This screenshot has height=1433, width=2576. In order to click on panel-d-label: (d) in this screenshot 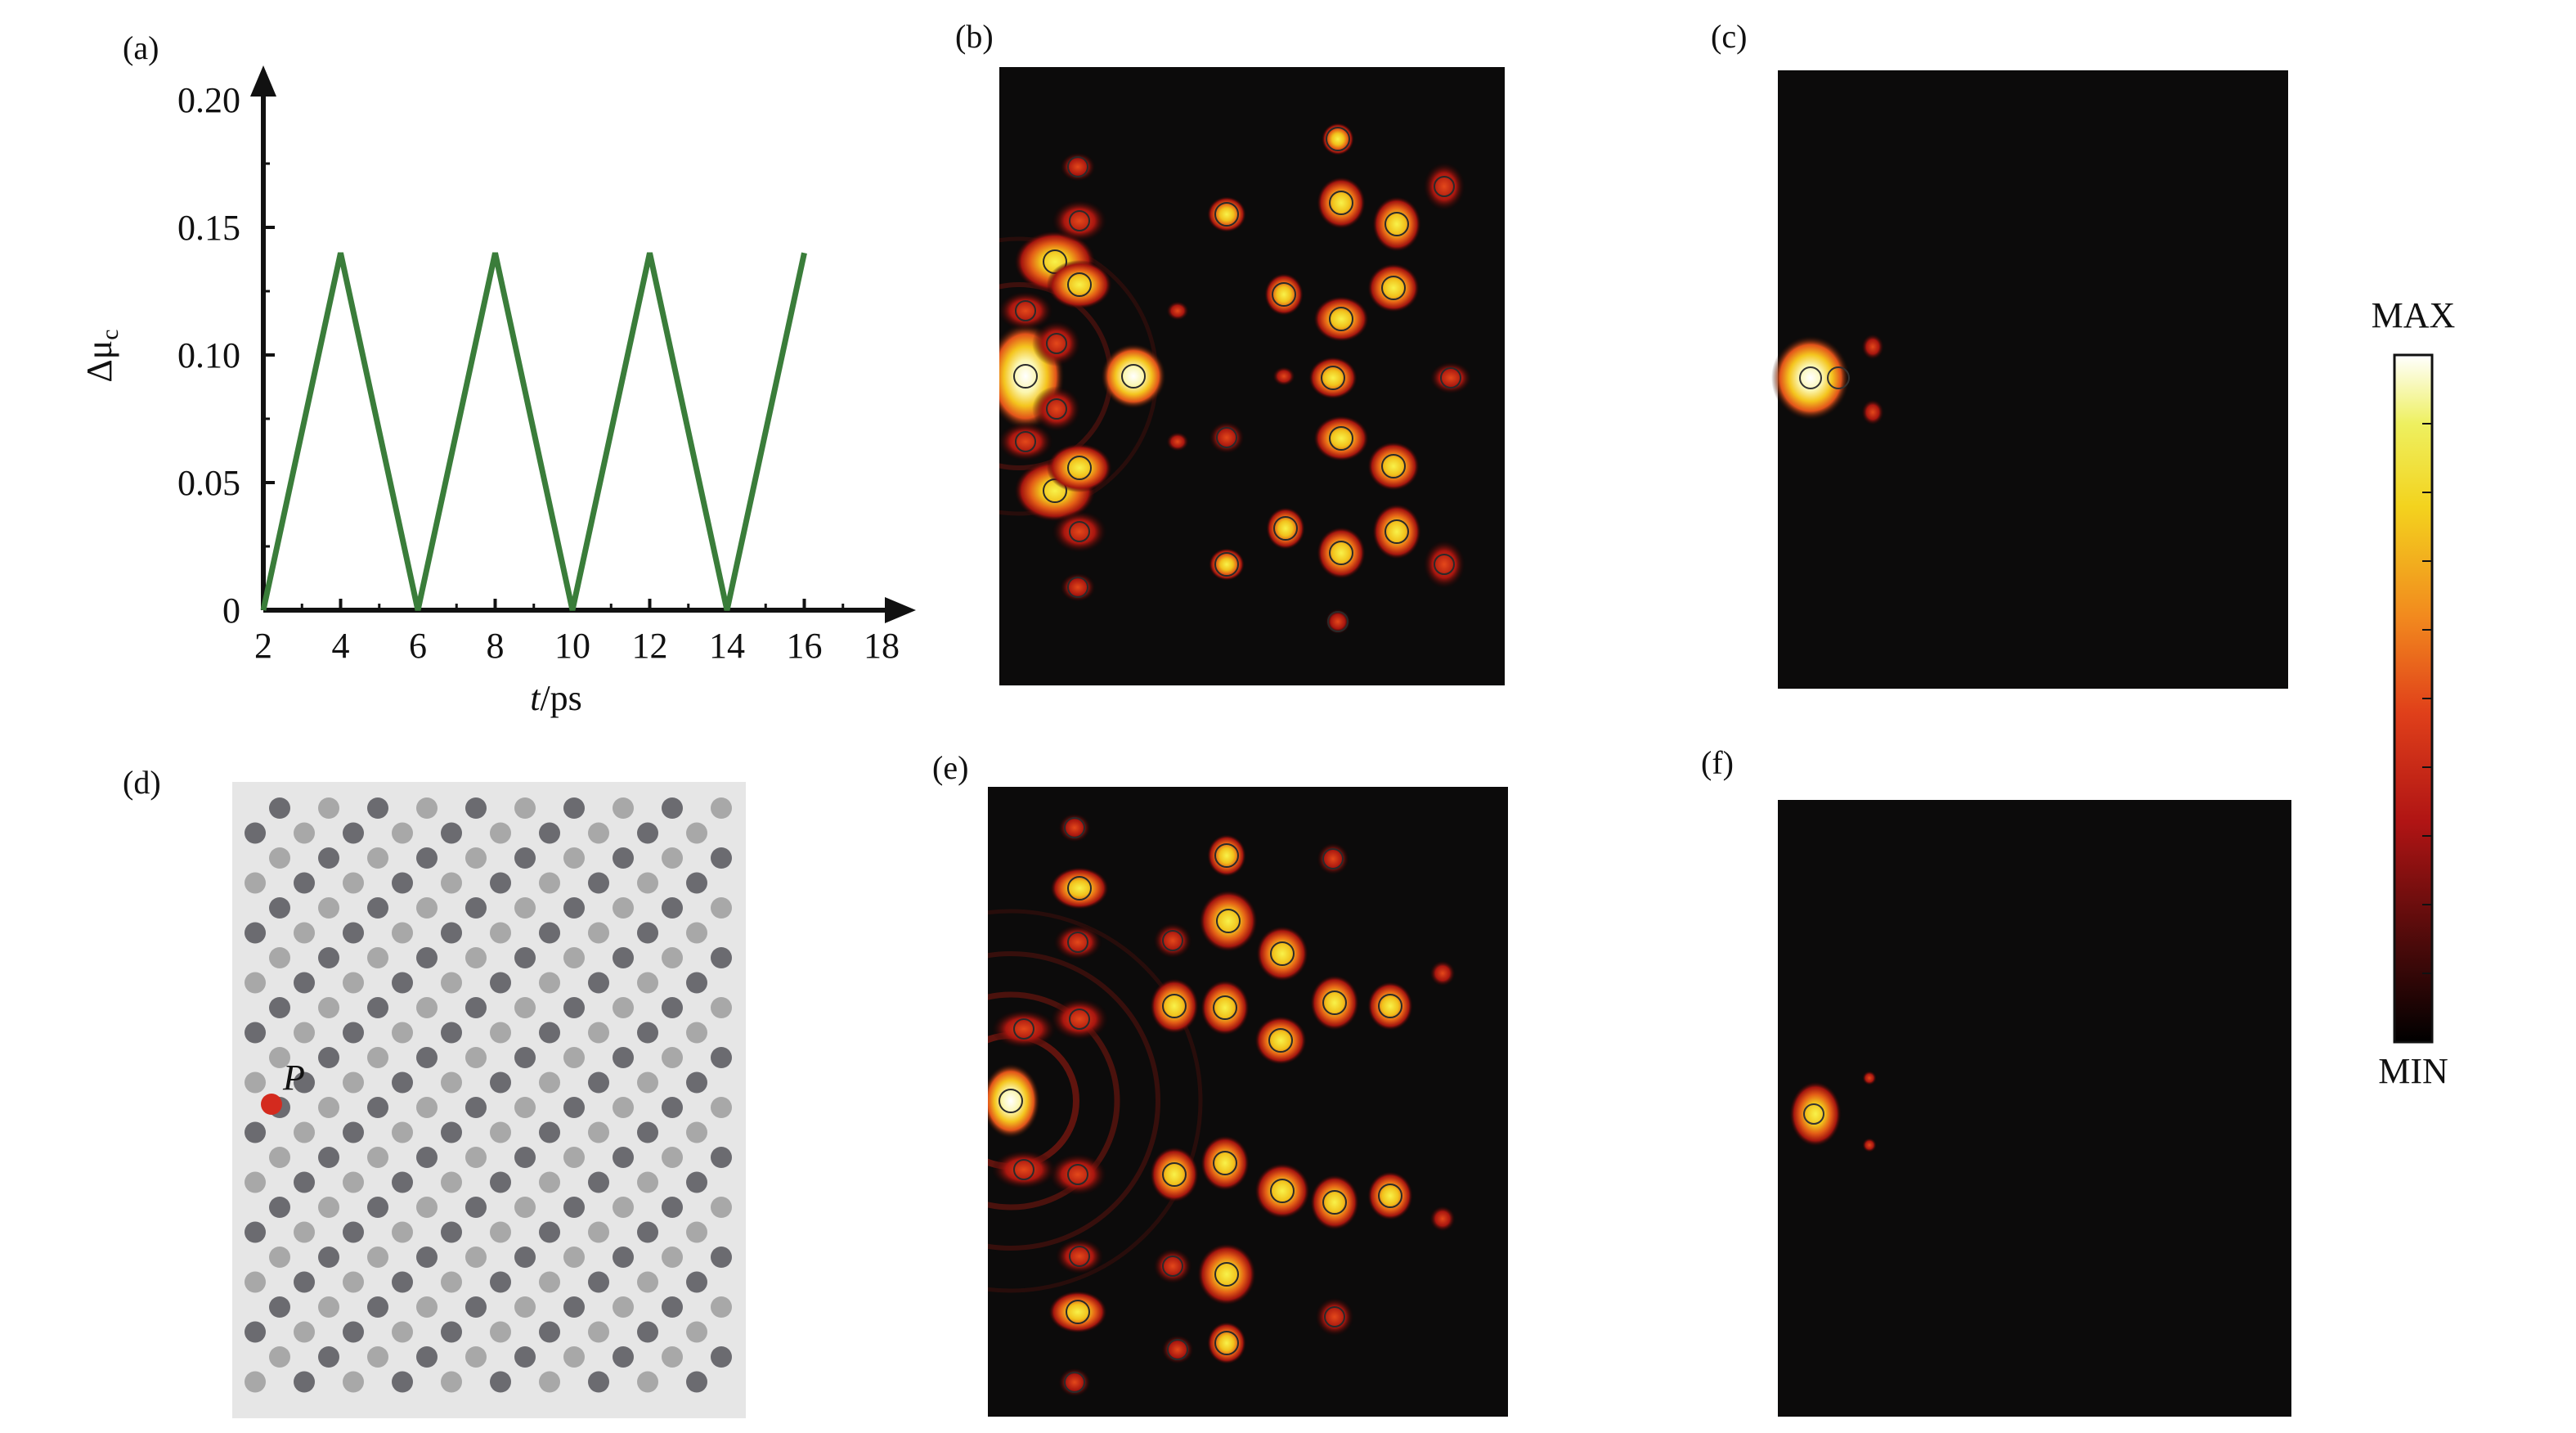, I will do `click(142, 782)`.